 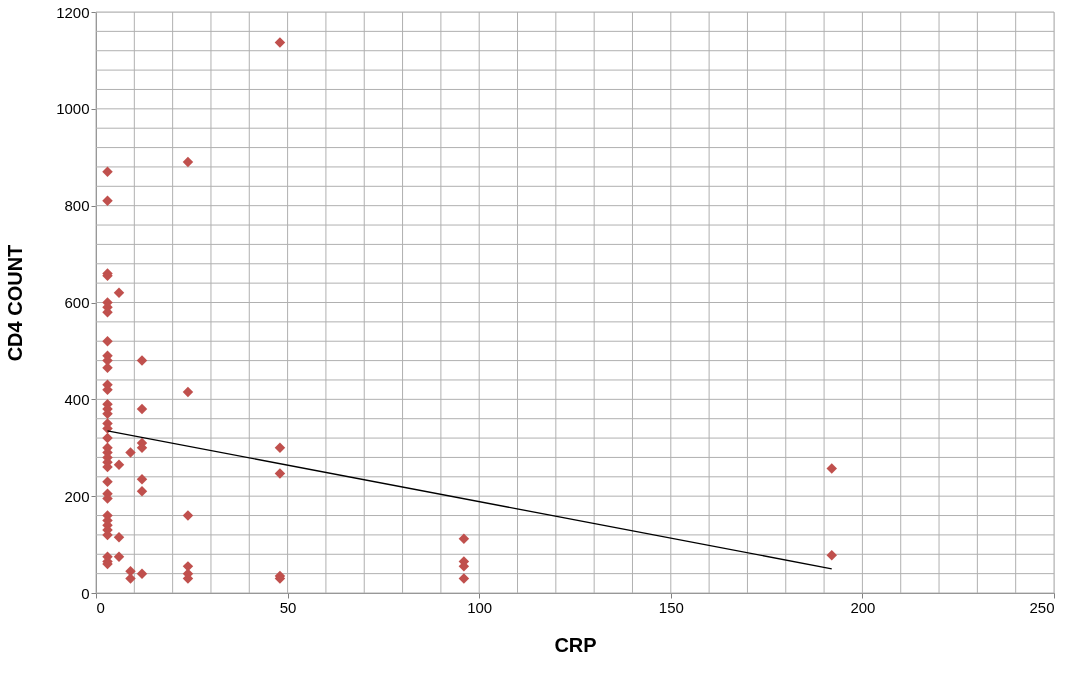 I want to click on x-tick-label: 200, so click(x=863, y=607).